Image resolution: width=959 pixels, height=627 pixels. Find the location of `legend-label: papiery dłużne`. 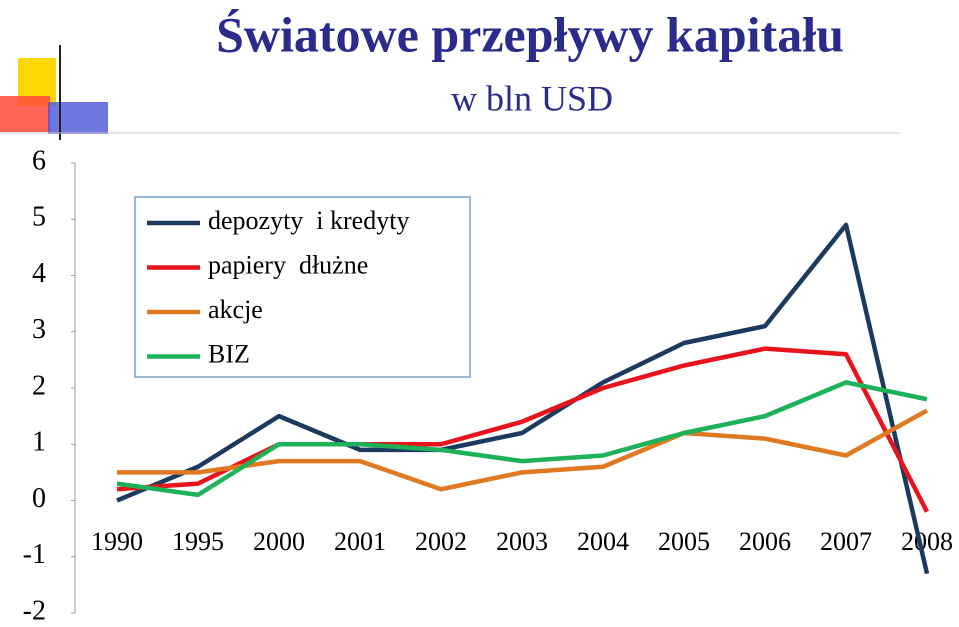

legend-label: papiery dłużne is located at coordinates (288, 264).